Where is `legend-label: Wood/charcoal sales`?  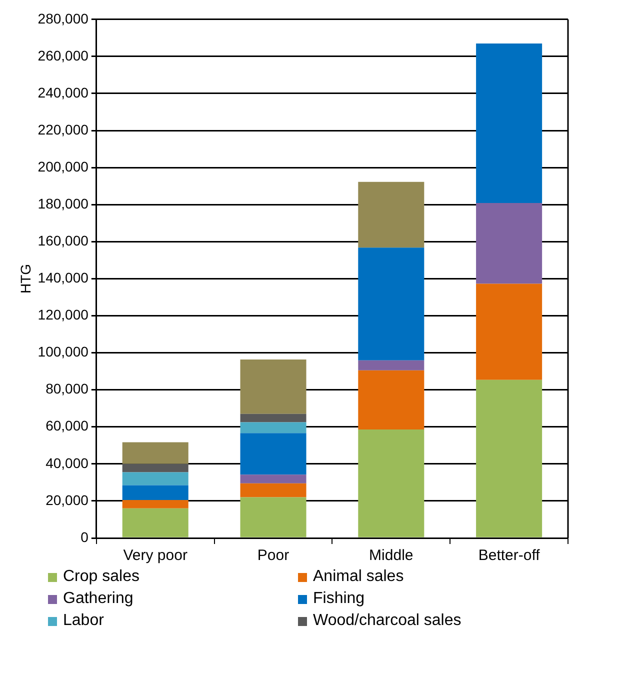
legend-label: Wood/charcoal sales is located at coordinates (387, 621).